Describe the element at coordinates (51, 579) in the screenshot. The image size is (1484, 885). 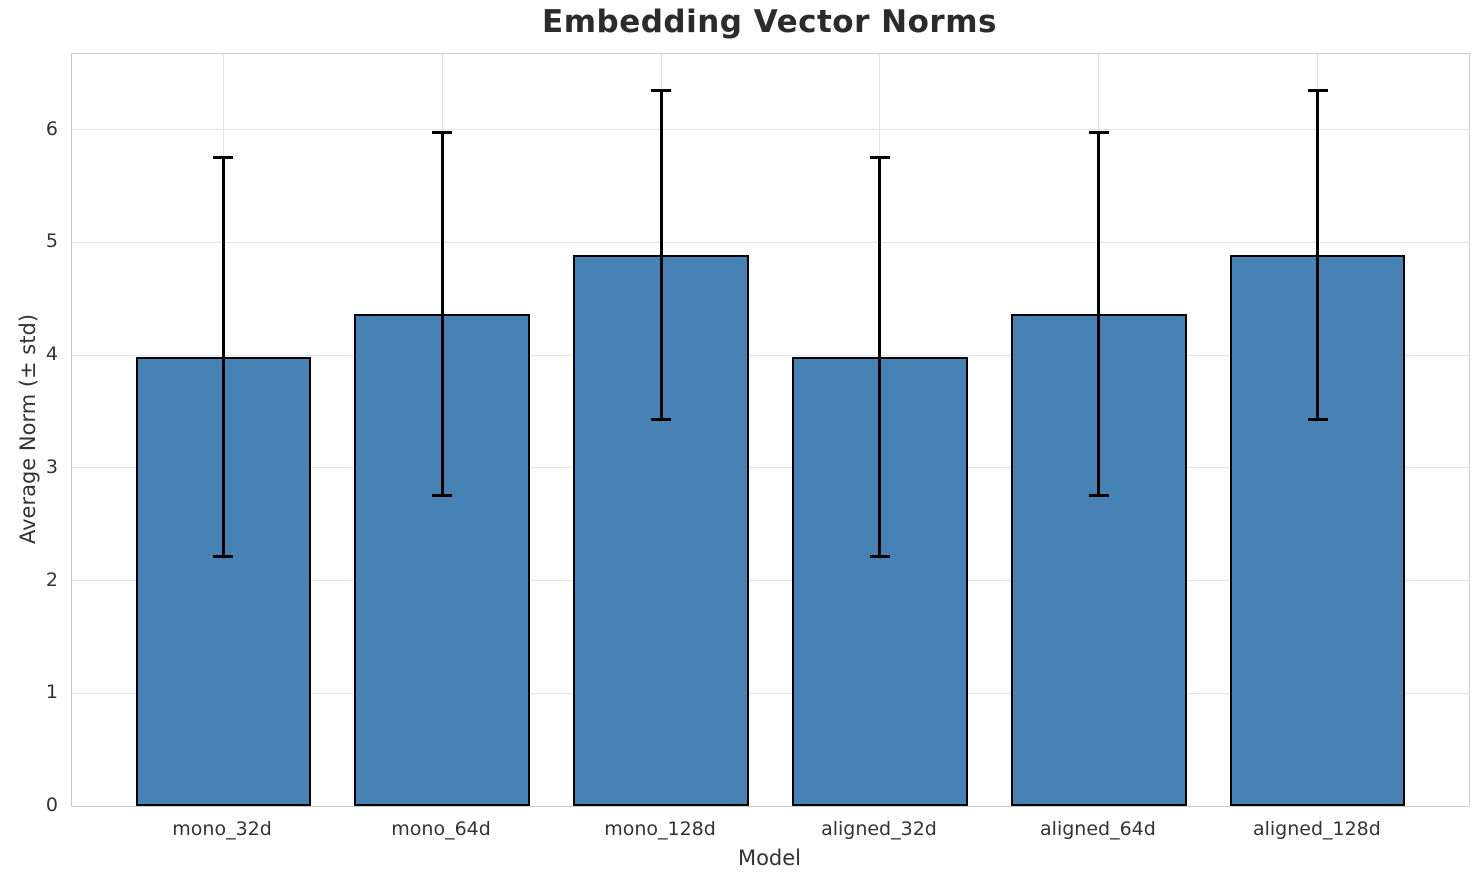
I see `y-tick-label: 2` at that location.